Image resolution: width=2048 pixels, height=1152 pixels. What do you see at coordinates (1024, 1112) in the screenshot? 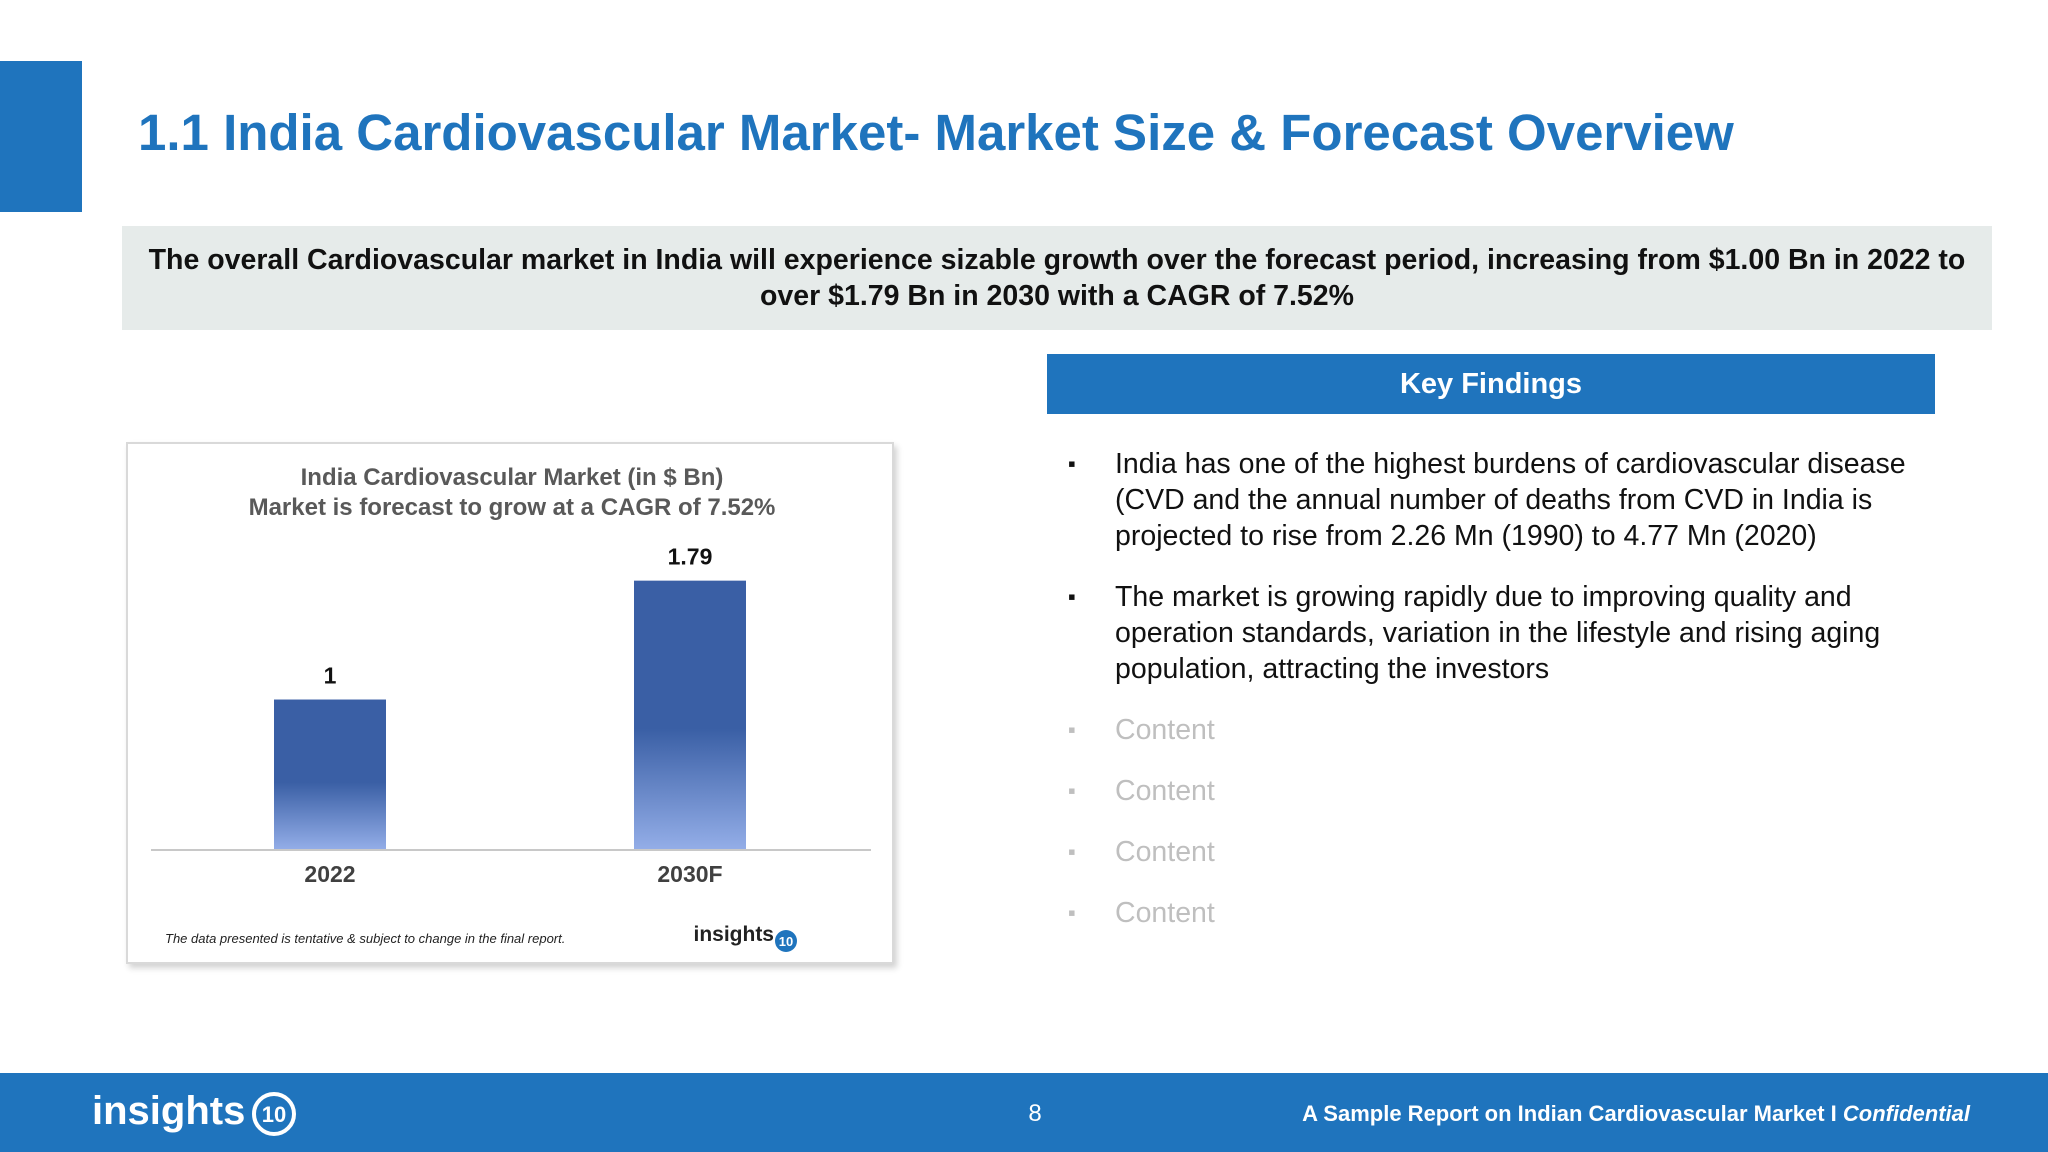
I see `footer-bar` at bounding box center [1024, 1112].